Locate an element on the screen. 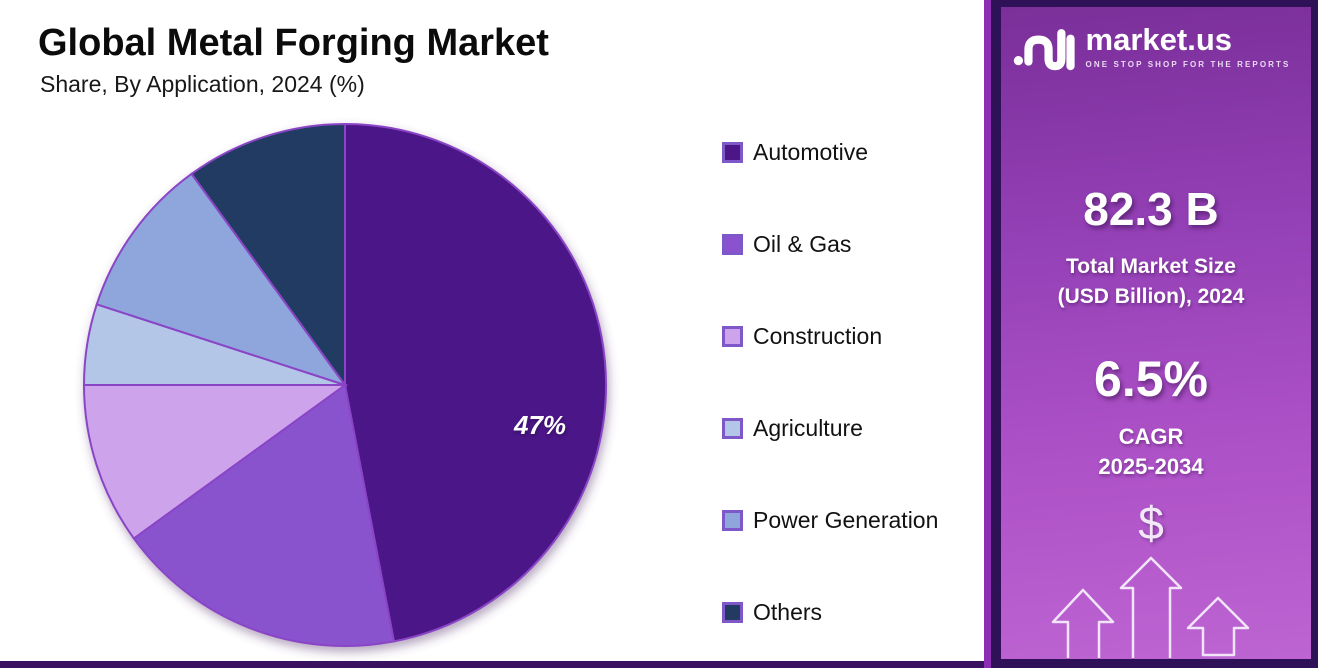 This screenshot has height=668, width=1318. pie-data-label: 47% is located at coordinates (540, 425).